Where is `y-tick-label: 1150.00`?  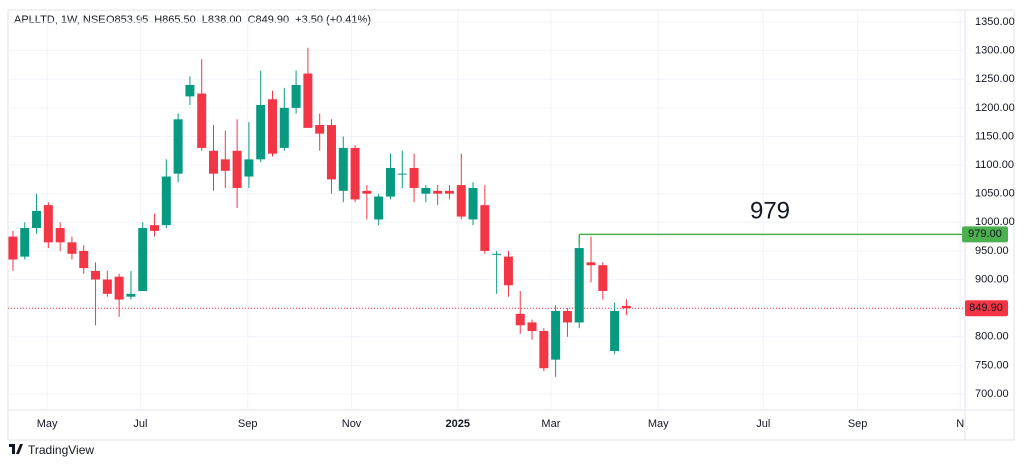 y-tick-label: 1150.00 is located at coordinates (994, 136).